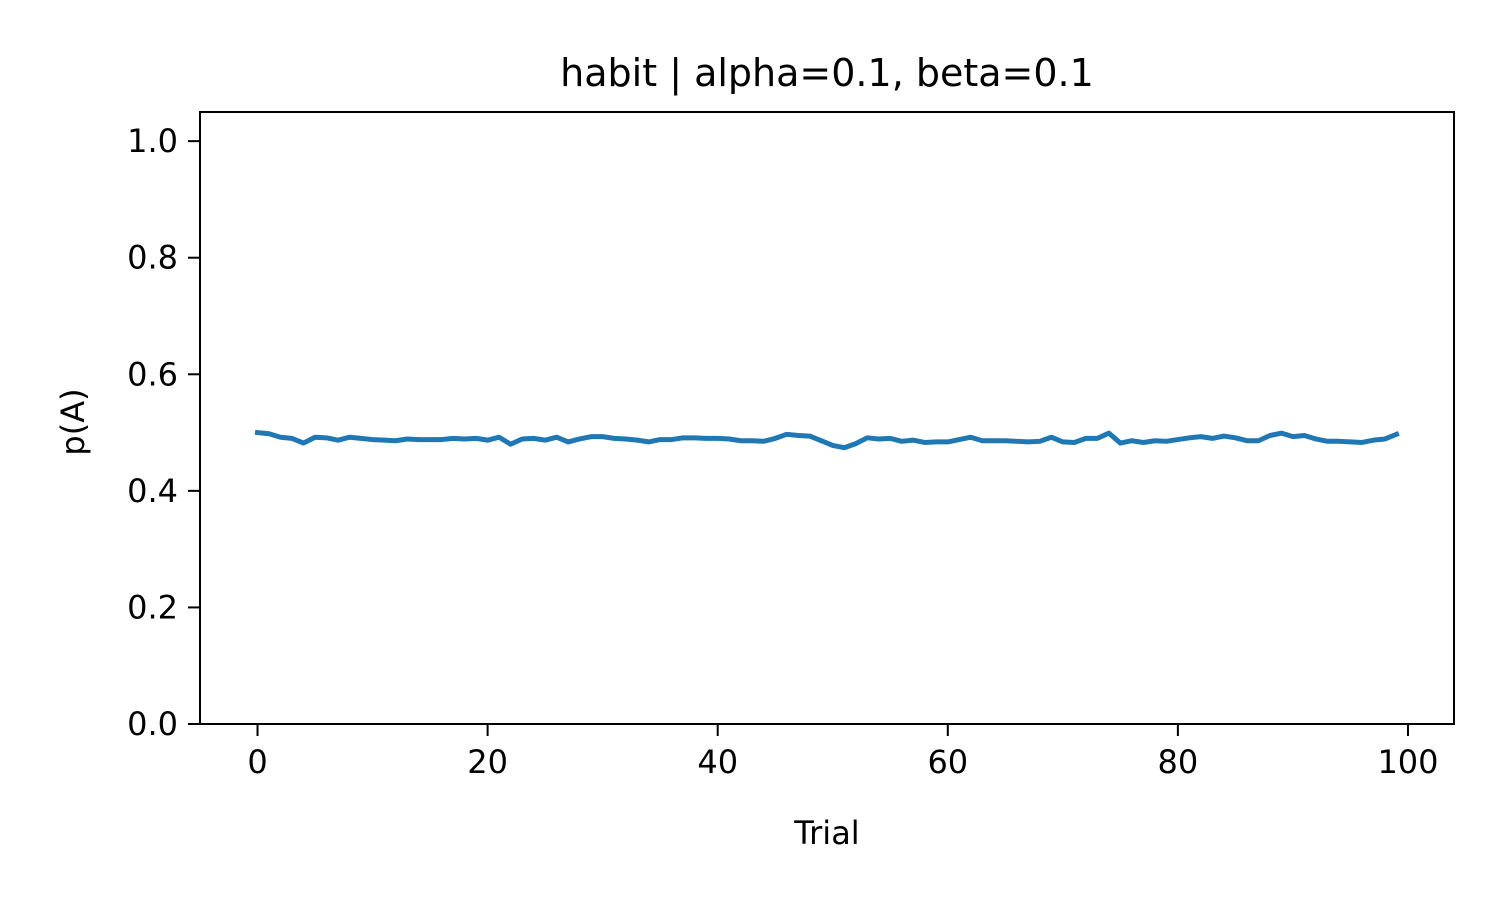 The width and height of the screenshot is (1500, 904). What do you see at coordinates (827, 73) in the screenshot?
I see `chart-title: habit | alpha=0.1, beta=0.1` at bounding box center [827, 73].